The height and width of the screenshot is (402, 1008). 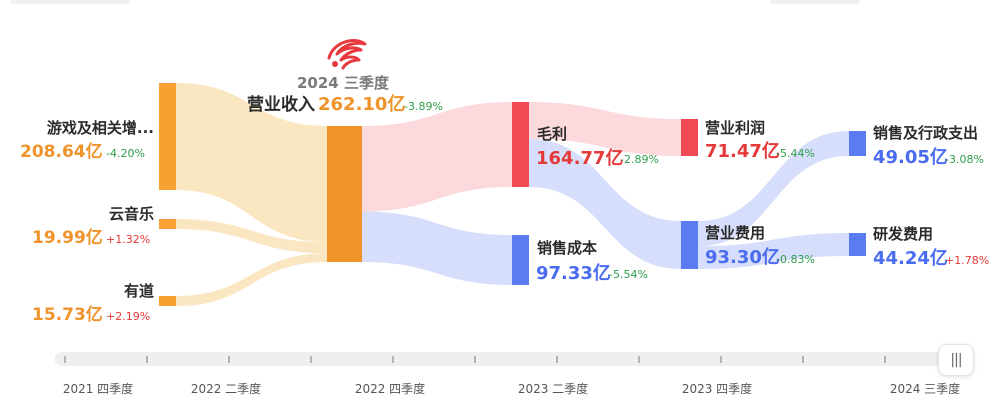 What do you see at coordinates (735, 233) in the screenshot?
I see `operating-expense-label: 营业费用` at bounding box center [735, 233].